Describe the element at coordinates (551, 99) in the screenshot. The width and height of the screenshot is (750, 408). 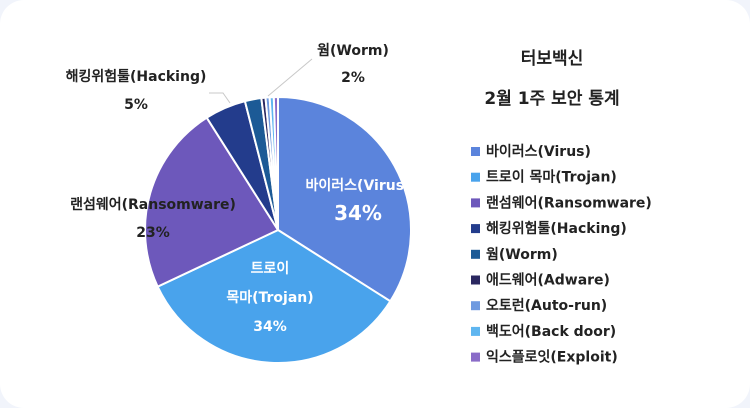
I see `chart-title-line: 2월 1주 보안 통계` at that location.